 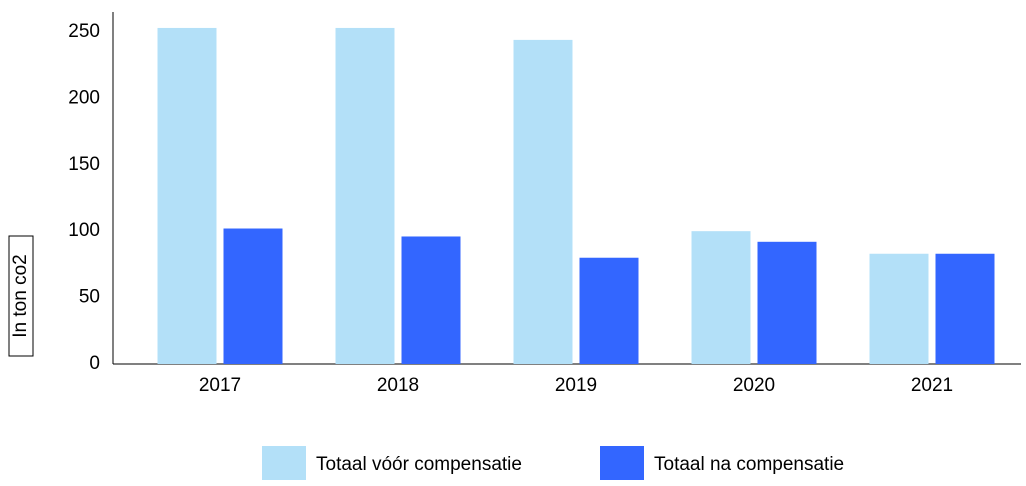 What do you see at coordinates (749, 464) in the screenshot?
I see `legend-label: Totaal na compensatie` at bounding box center [749, 464].